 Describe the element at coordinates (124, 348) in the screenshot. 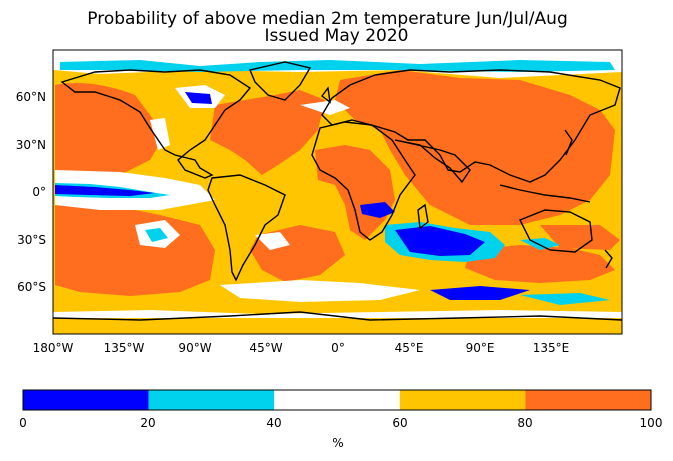

I see `lon-tick-135w: 135°W` at that location.